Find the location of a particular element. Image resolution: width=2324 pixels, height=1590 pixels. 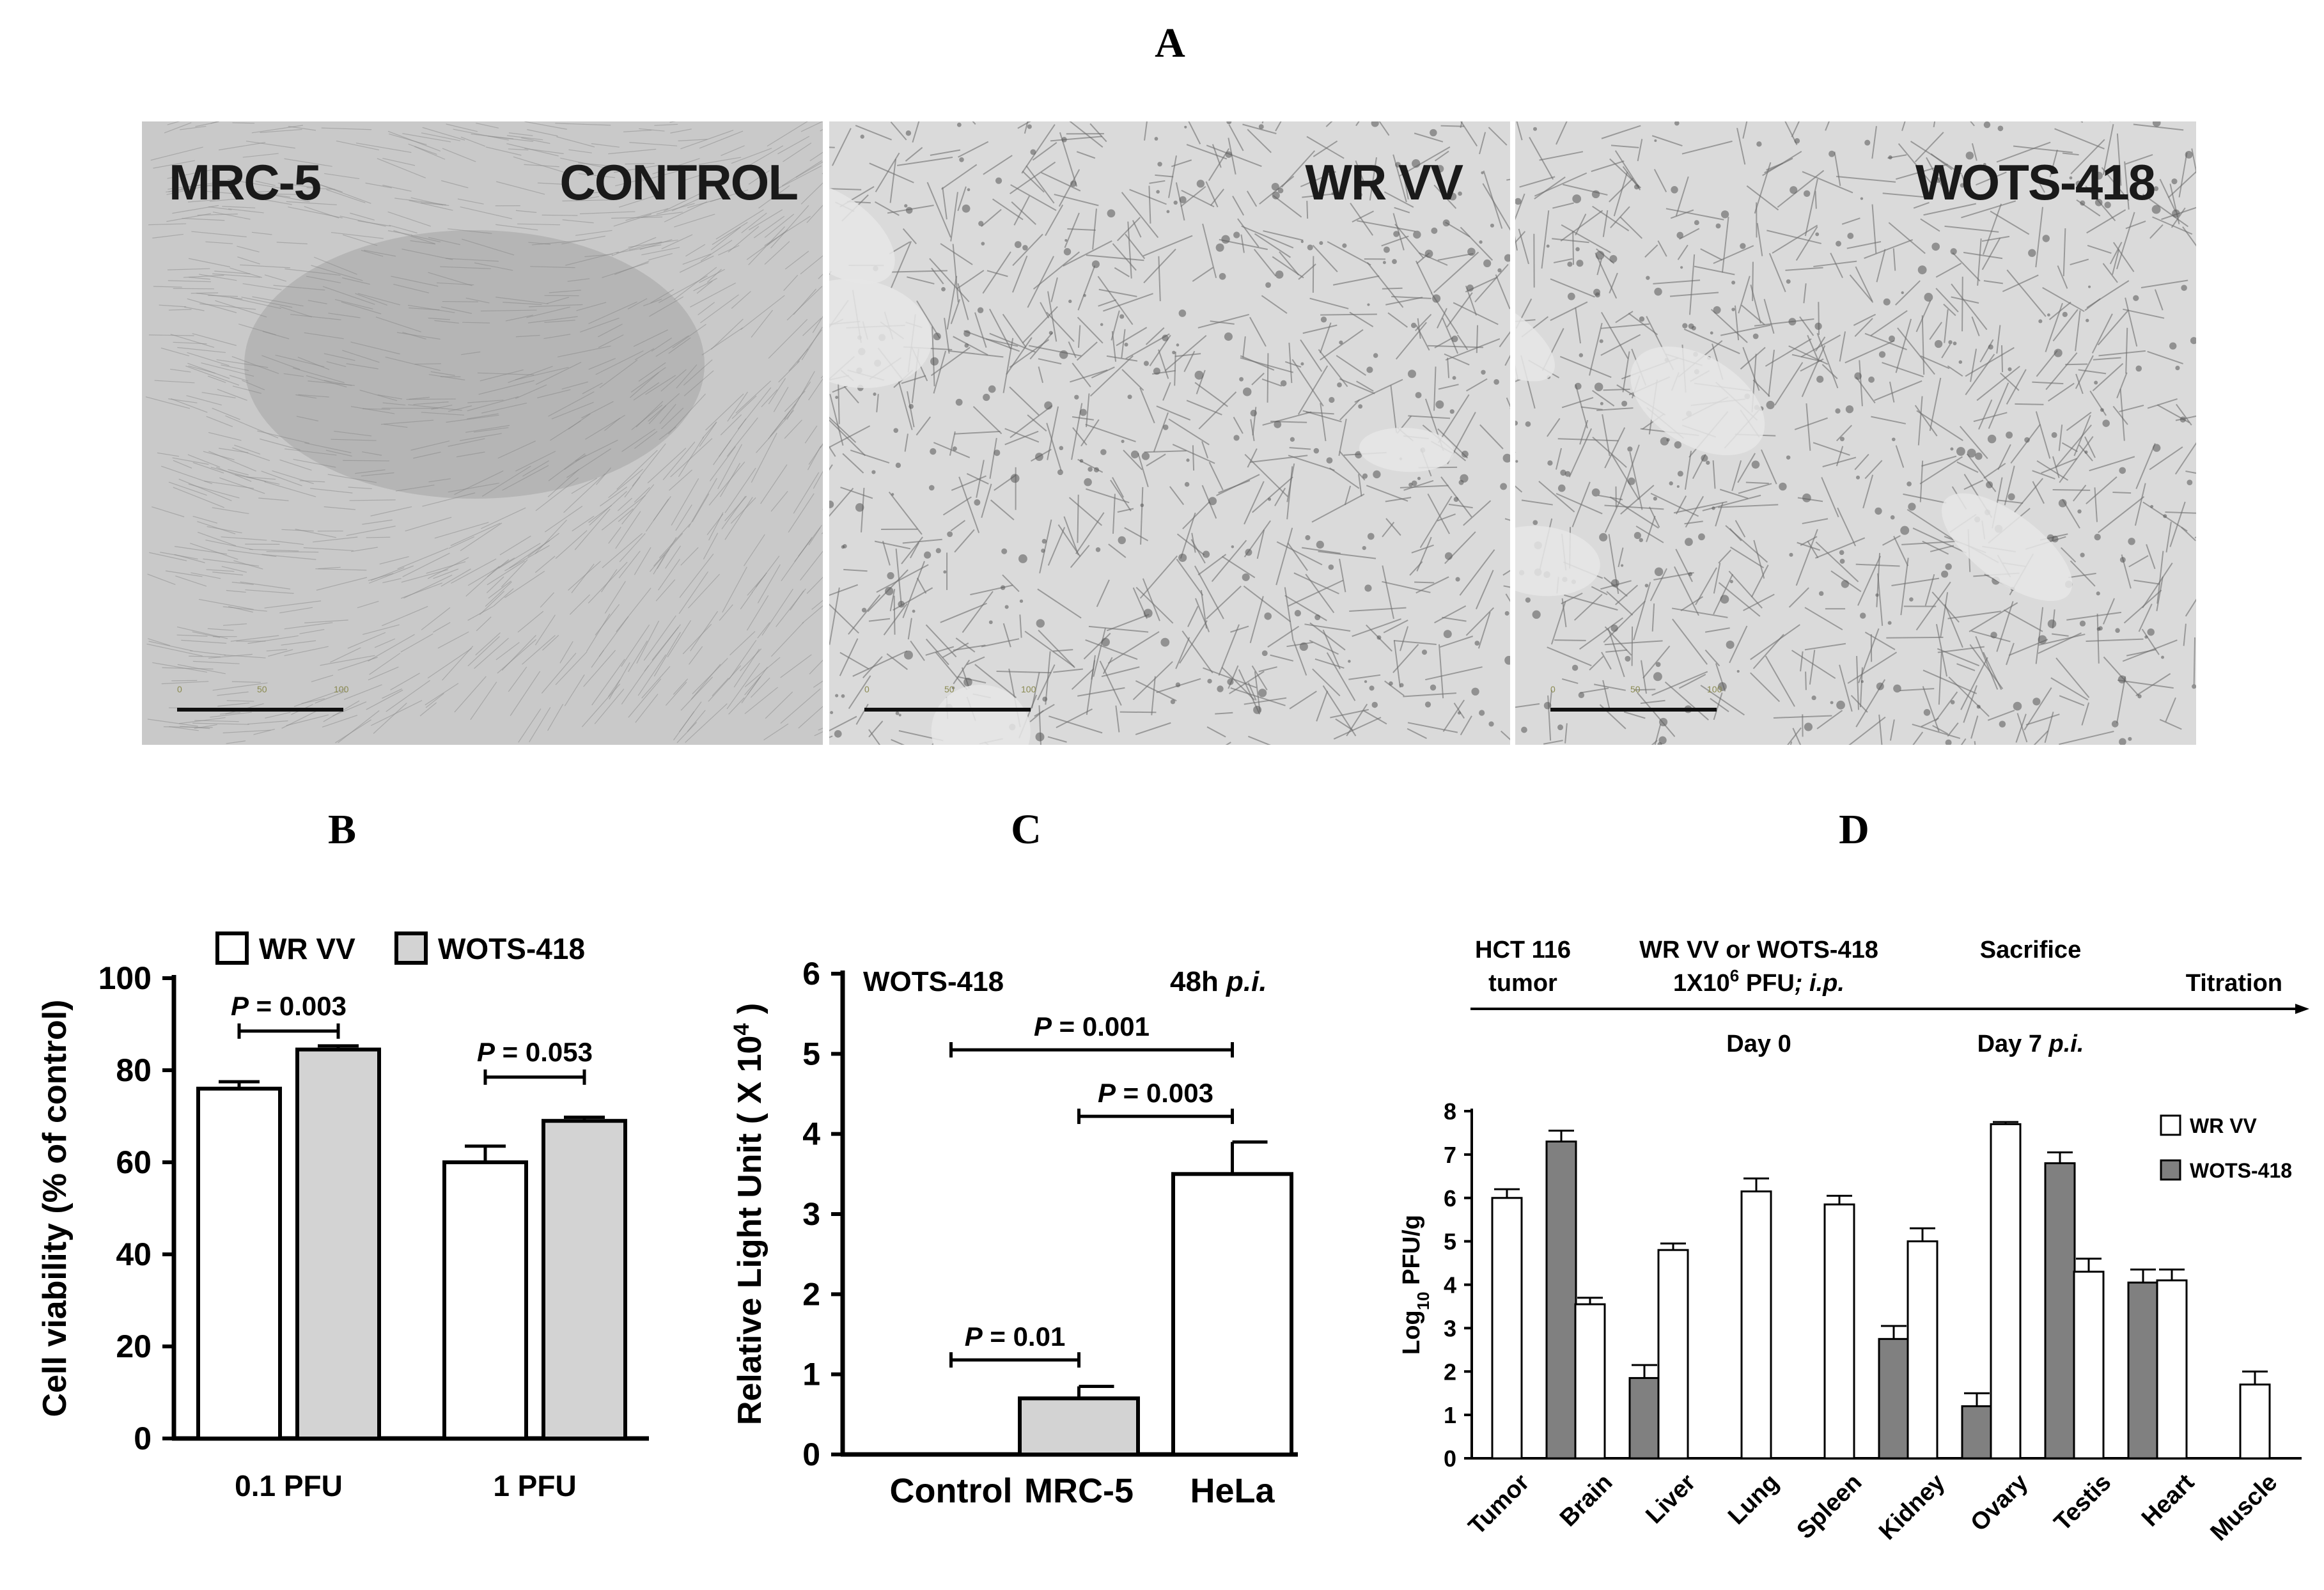

chart-header-right: 48h p.i. is located at coordinates (1218, 981).